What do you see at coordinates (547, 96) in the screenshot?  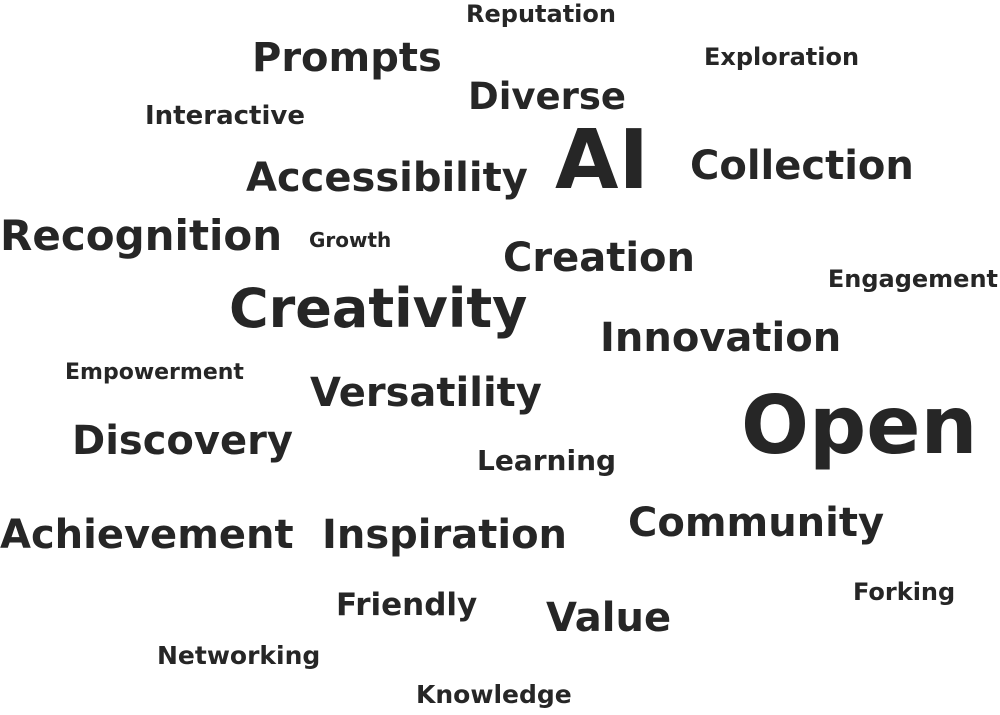 I see `word-diverse: Diverse` at bounding box center [547, 96].